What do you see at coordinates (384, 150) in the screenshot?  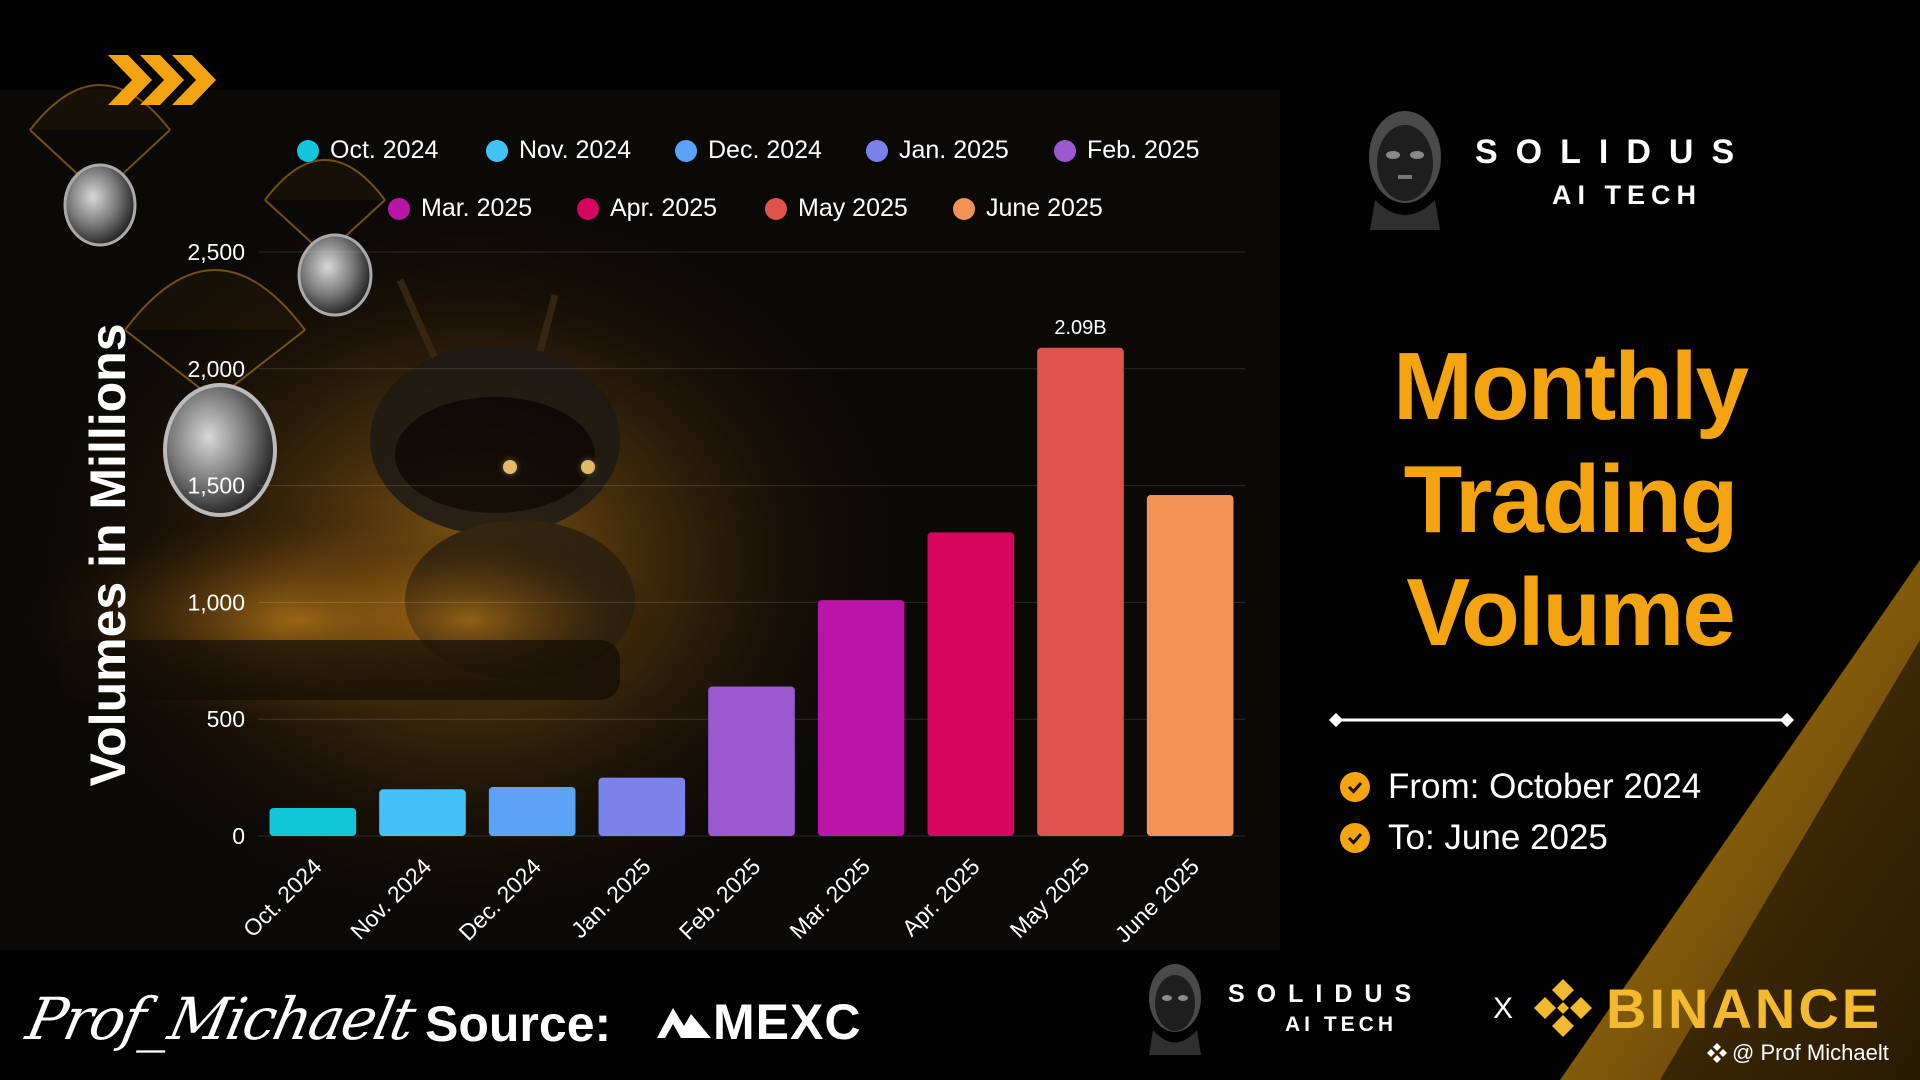 I see `legend-label: Oct. 2024` at bounding box center [384, 150].